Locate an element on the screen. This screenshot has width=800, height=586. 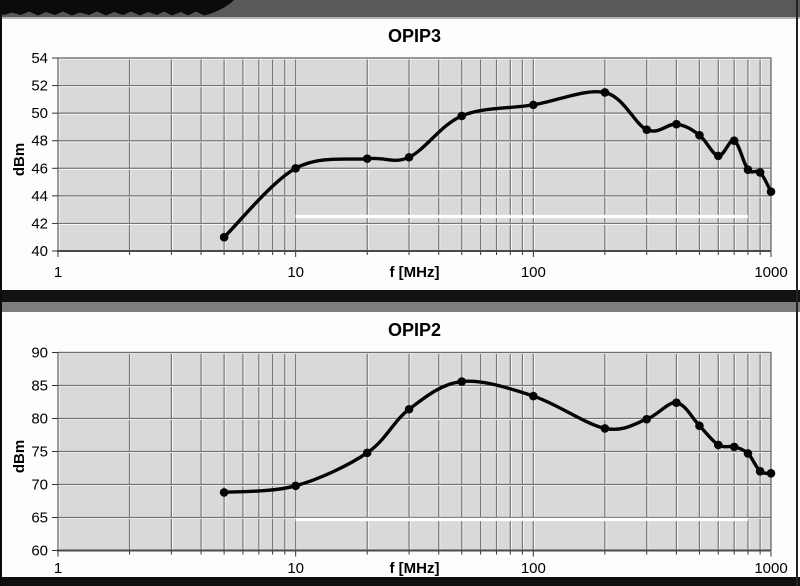
torn-banner-shape is located at coordinates (117, 8).